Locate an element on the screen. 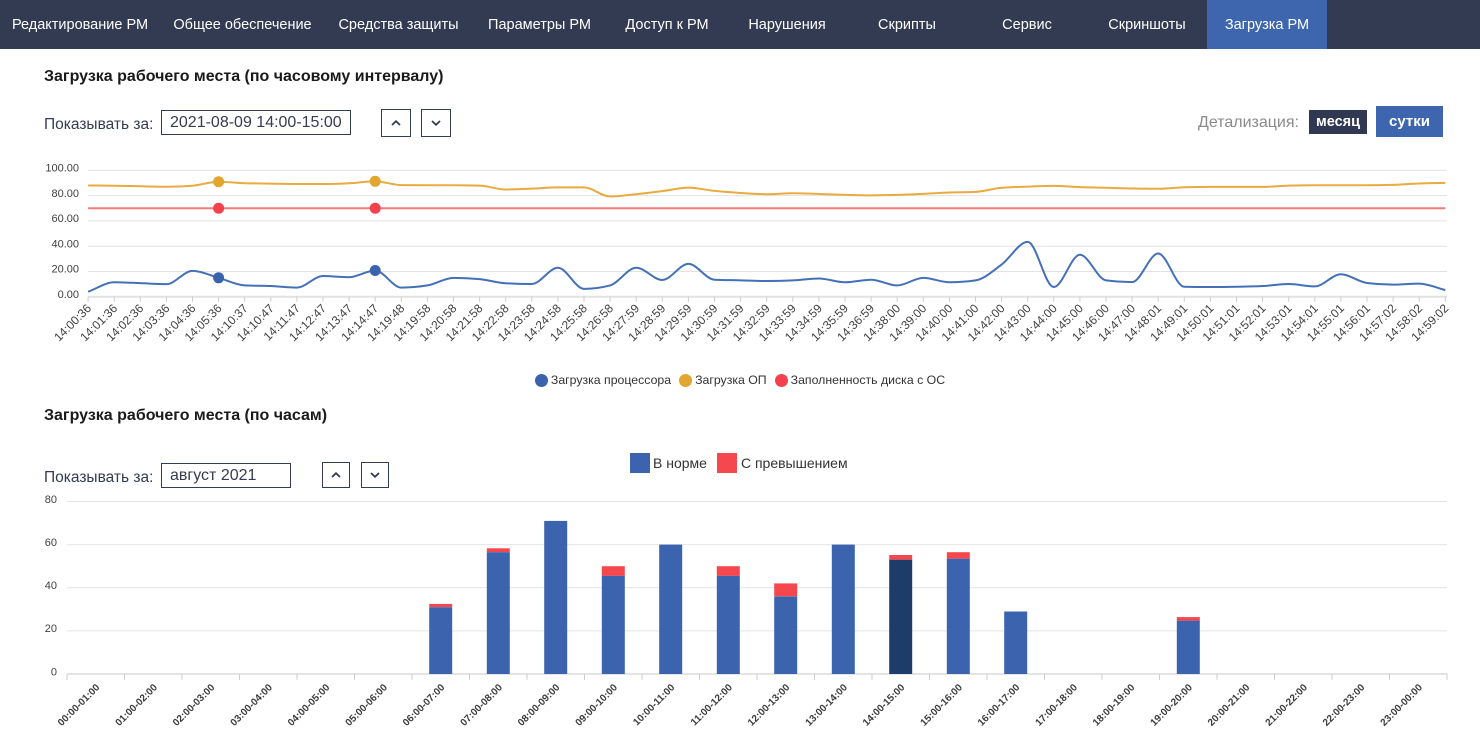  svg-text: 20.00 is located at coordinates (65, 270).